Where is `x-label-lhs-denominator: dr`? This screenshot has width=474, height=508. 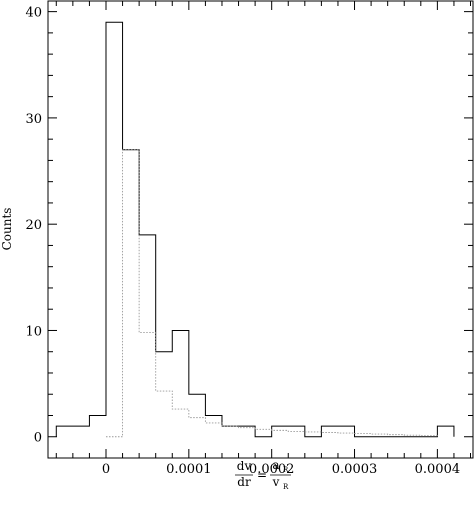 x-label-lhs-denominator: dr is located at coordinates (244, 482).